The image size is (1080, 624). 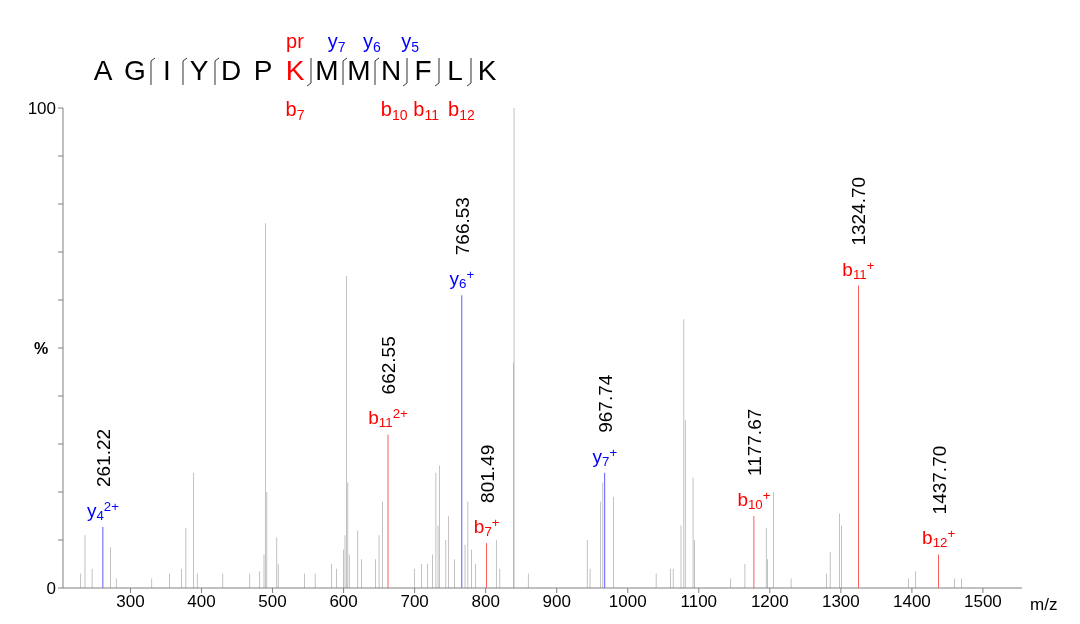 I want to click on x-tick-label: 500, so click(x=272, y=602).